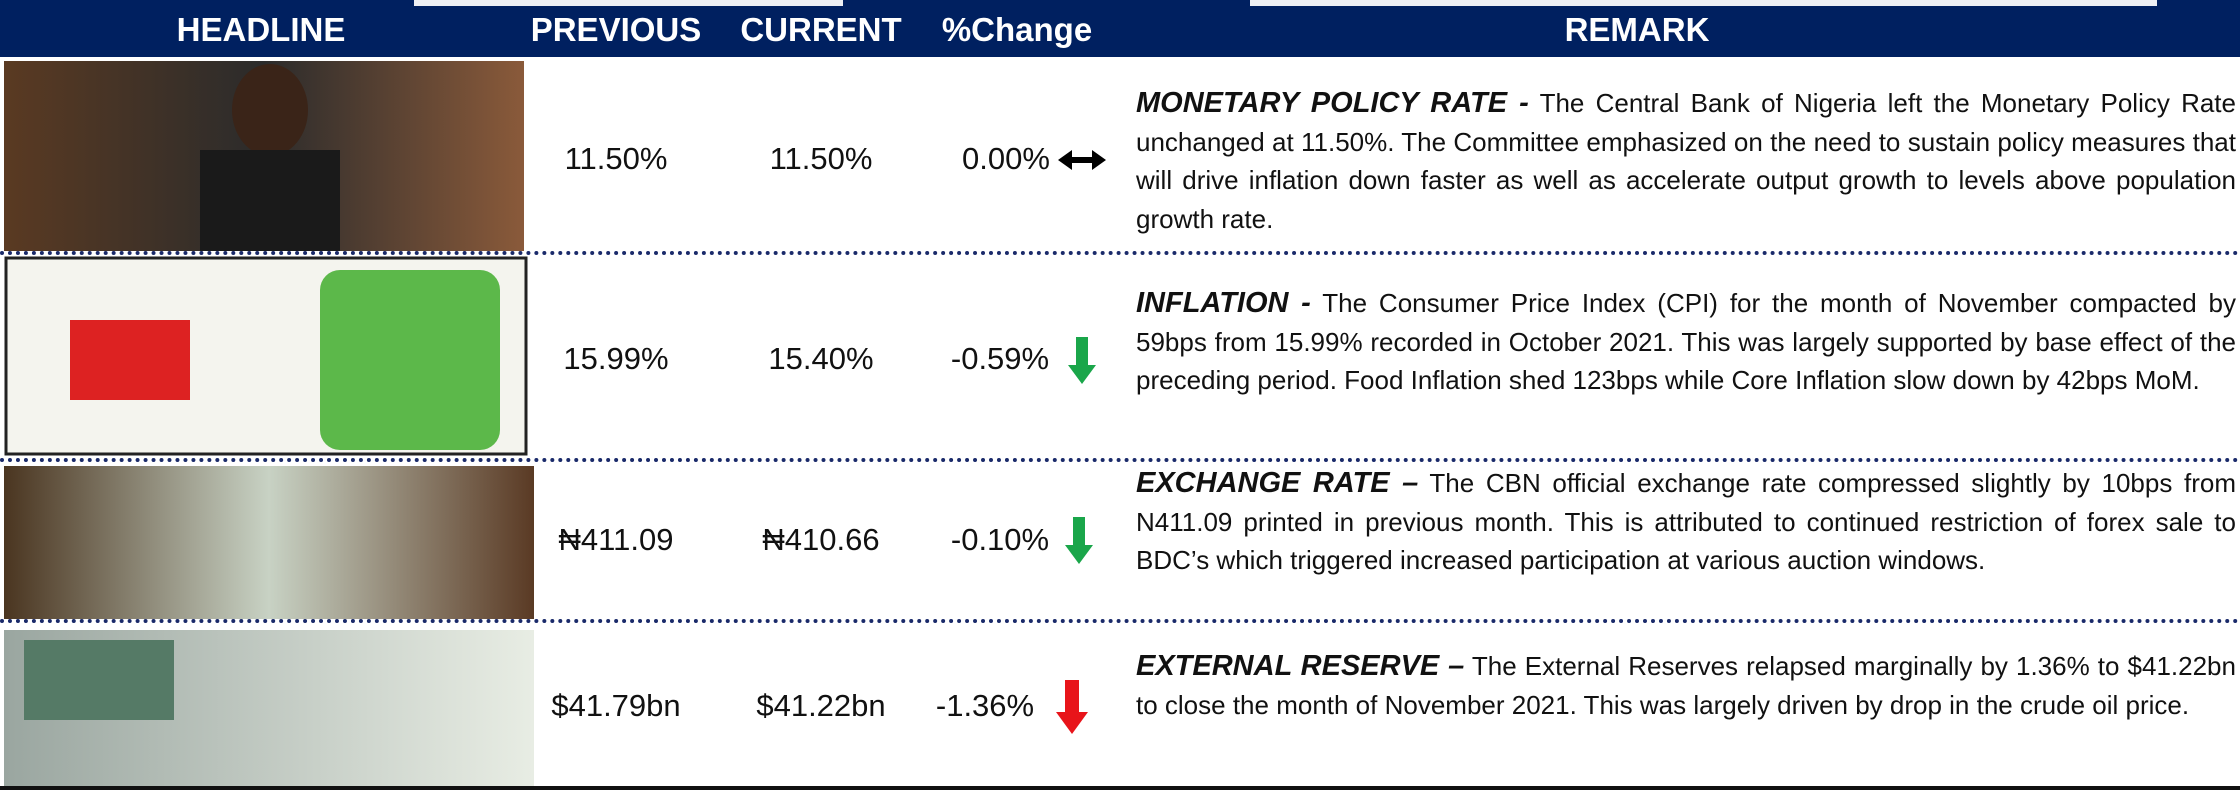 This screenshot has height=790, width=2240. Describe the element at coordinates (616, 358) in the screenshot. I see `previous-value: 15.99%` at that location.